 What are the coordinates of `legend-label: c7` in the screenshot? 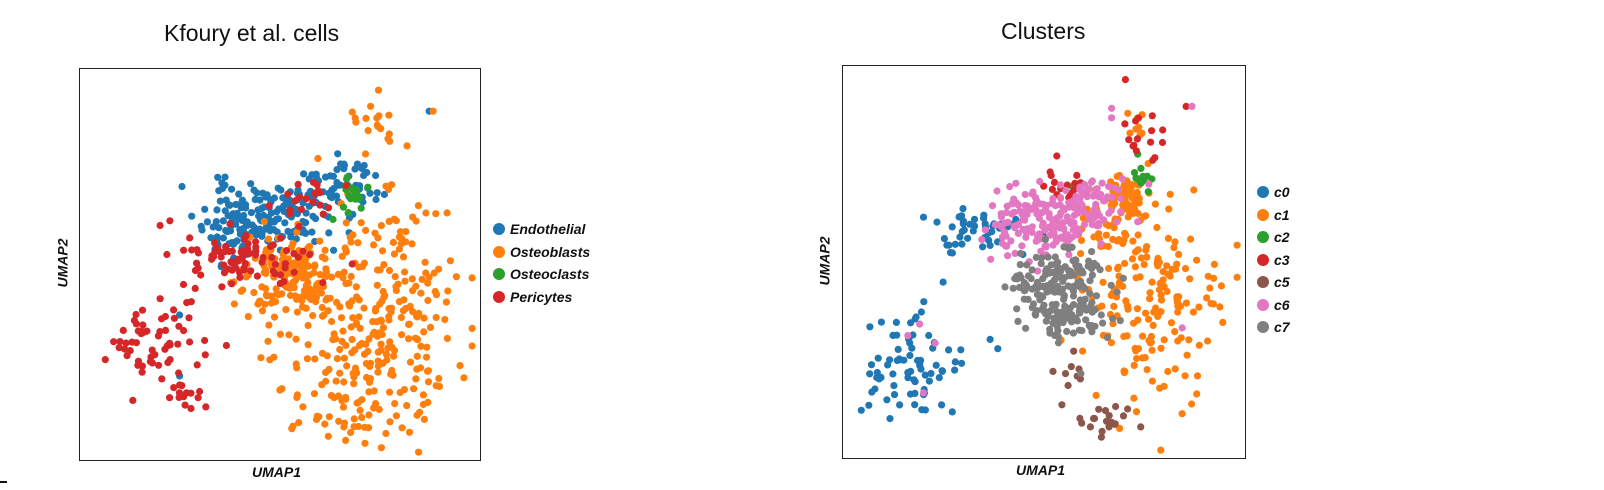 It's located at (1282, 327).